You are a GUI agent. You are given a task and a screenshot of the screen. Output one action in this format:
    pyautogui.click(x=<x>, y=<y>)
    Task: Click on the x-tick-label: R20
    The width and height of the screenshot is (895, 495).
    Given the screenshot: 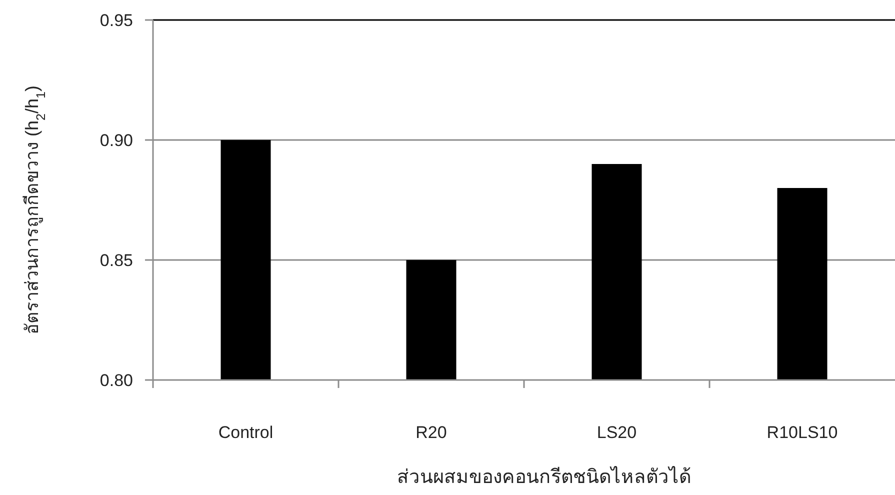 What is the action you would take?
    pyautogui.click(x=431, y=432)
    